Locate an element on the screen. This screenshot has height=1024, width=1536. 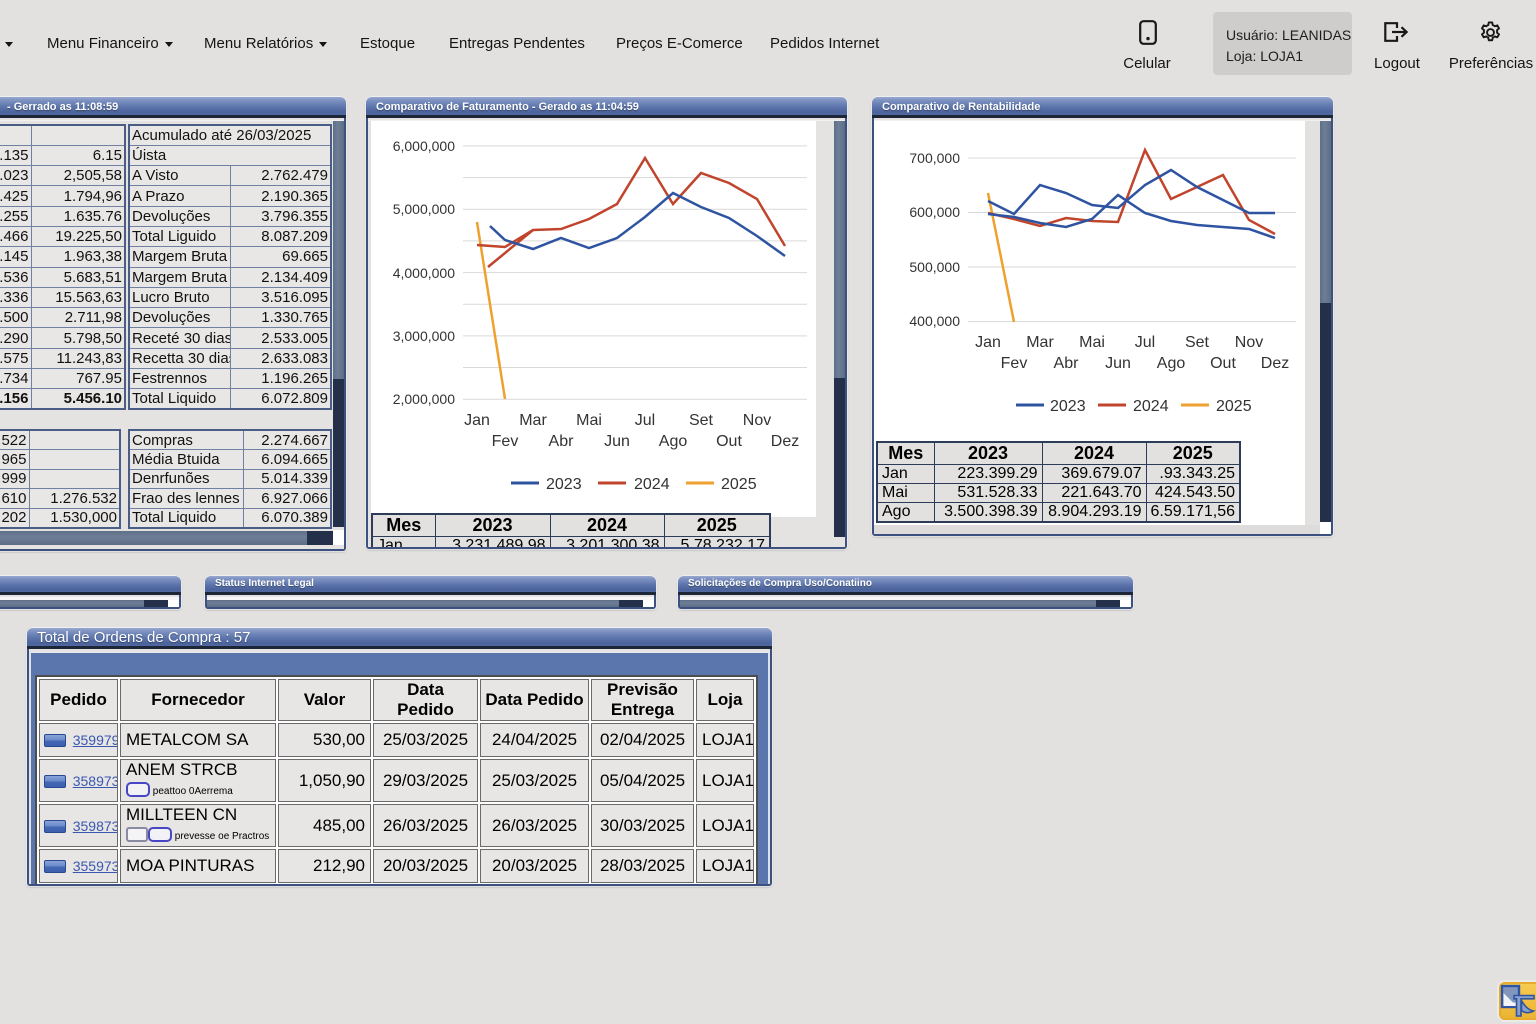
svg-text: 4,000,000 is located at coordinates (424, 273).